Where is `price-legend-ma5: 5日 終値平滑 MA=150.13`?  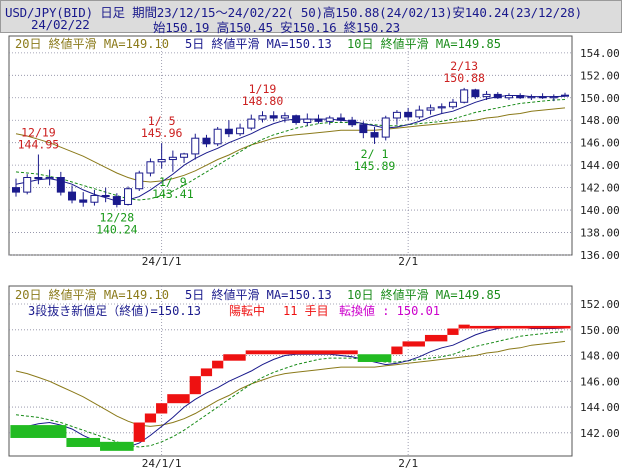
price-legend-ma5: 5日 終値平滑 MA=150.13 is located at coordinates (258, 43).